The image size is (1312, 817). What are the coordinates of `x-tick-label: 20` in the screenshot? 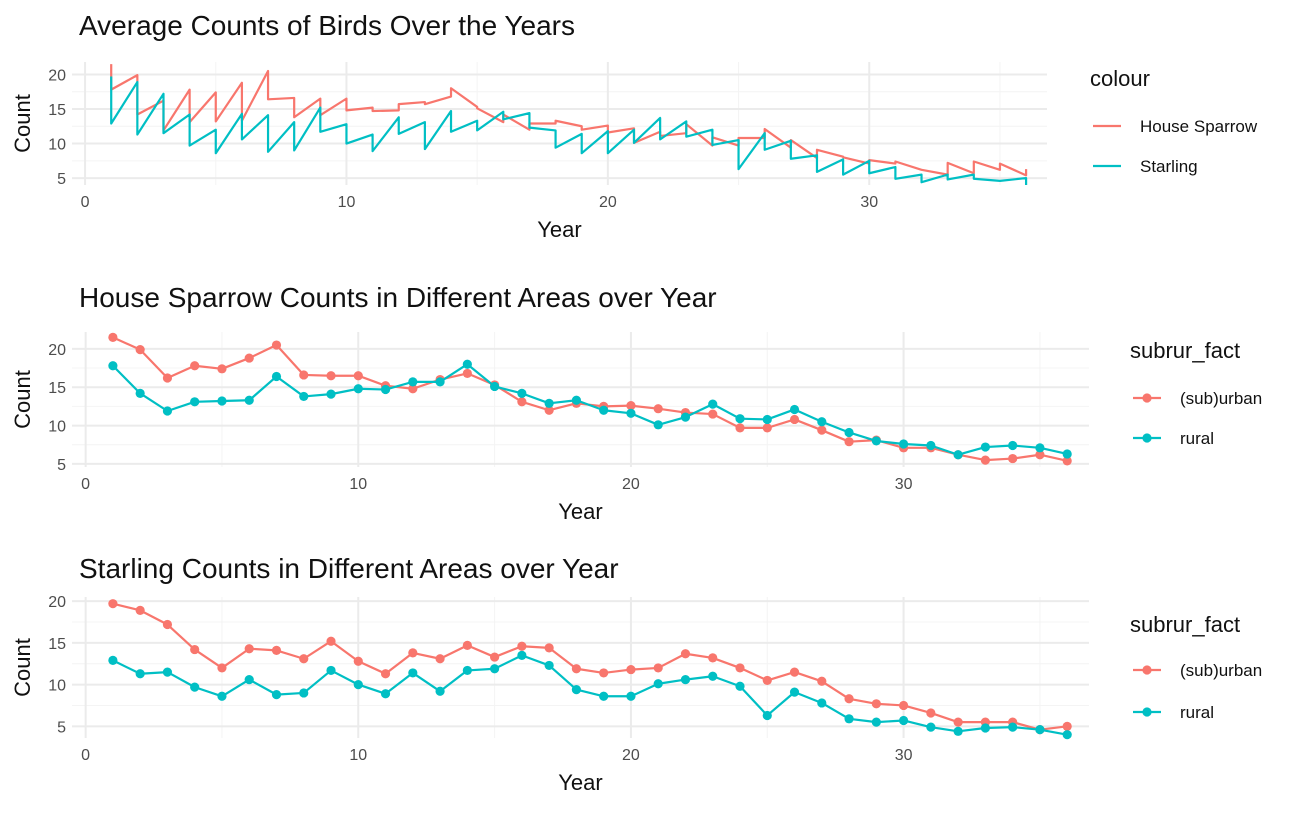 It's located at (631, 755).